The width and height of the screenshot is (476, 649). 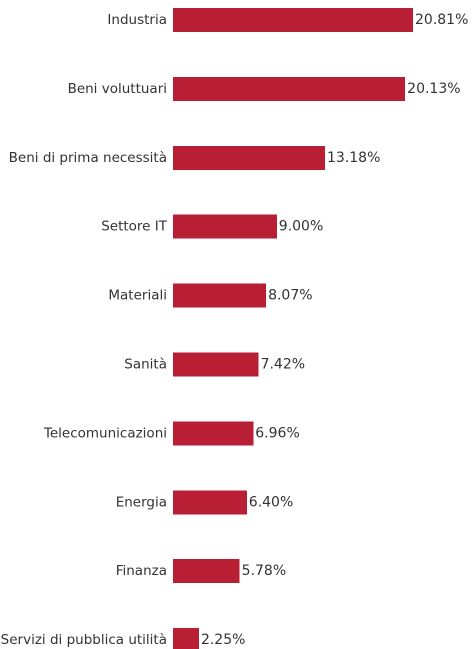 I want to click on bar-row: Settore IT 9.00%, so click(x=212, y=226).